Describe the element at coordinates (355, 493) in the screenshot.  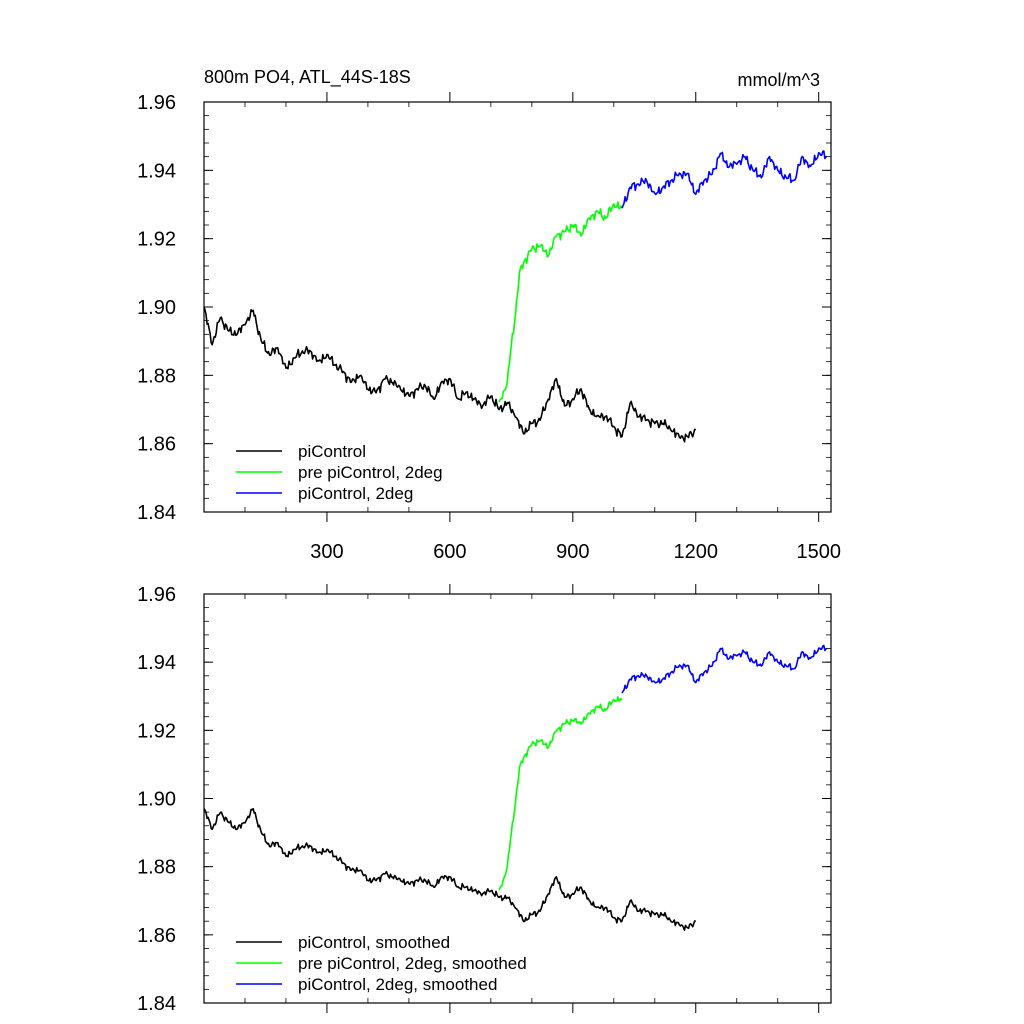
I see `legend-label: piControl, 2deg` at that location.